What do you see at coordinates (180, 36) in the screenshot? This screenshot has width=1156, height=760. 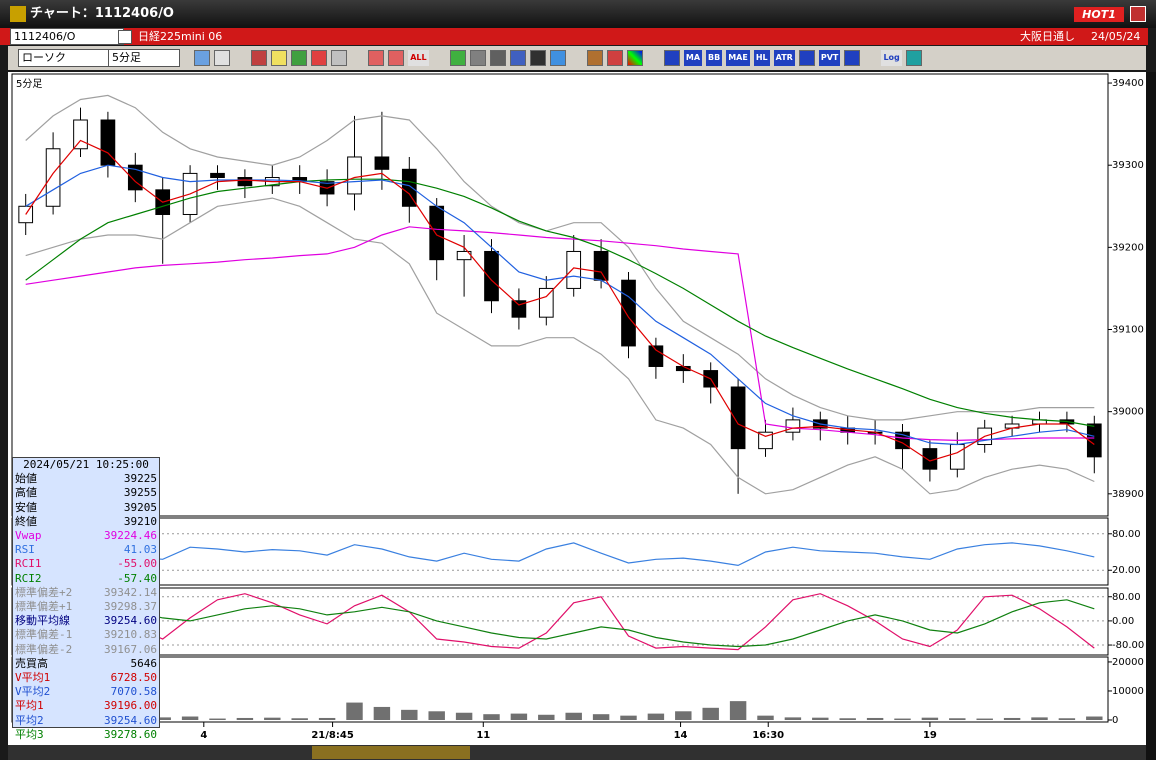 I see `instrument-name: 日経225mini 06` at bounding box center [180, 36].